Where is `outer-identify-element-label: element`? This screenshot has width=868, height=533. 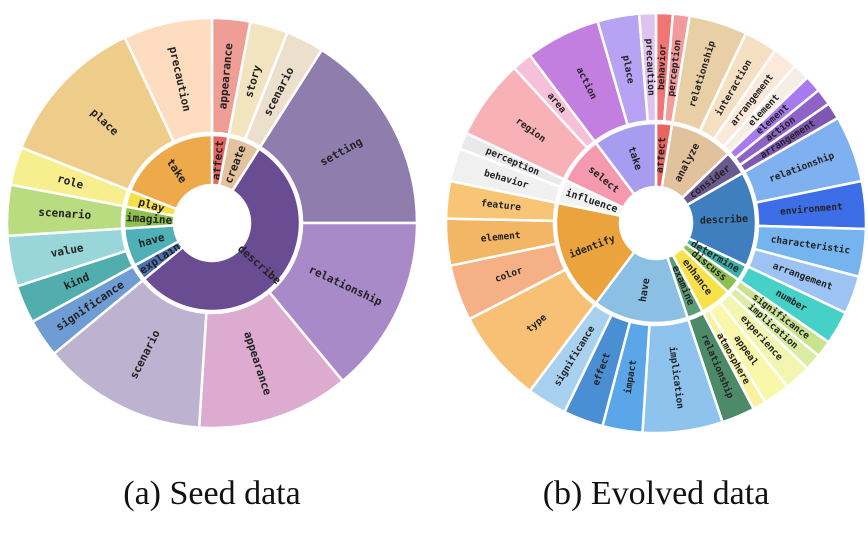 outer-identify-element-label: element is located at coordinates (500, 237).